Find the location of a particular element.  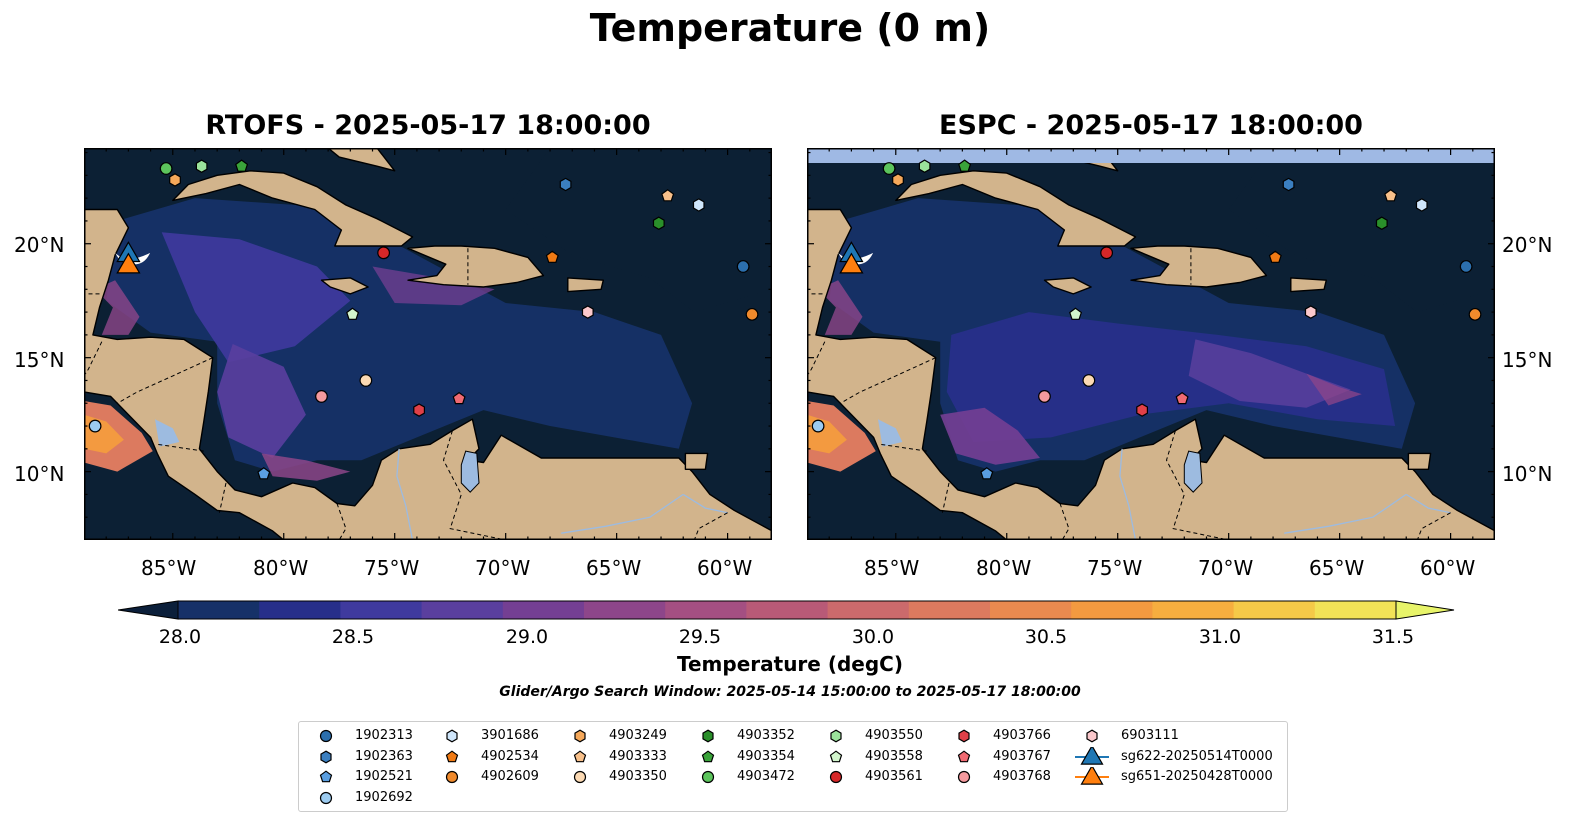

lat-label-10-right: 10°N is located at coordinates (1527, 474).